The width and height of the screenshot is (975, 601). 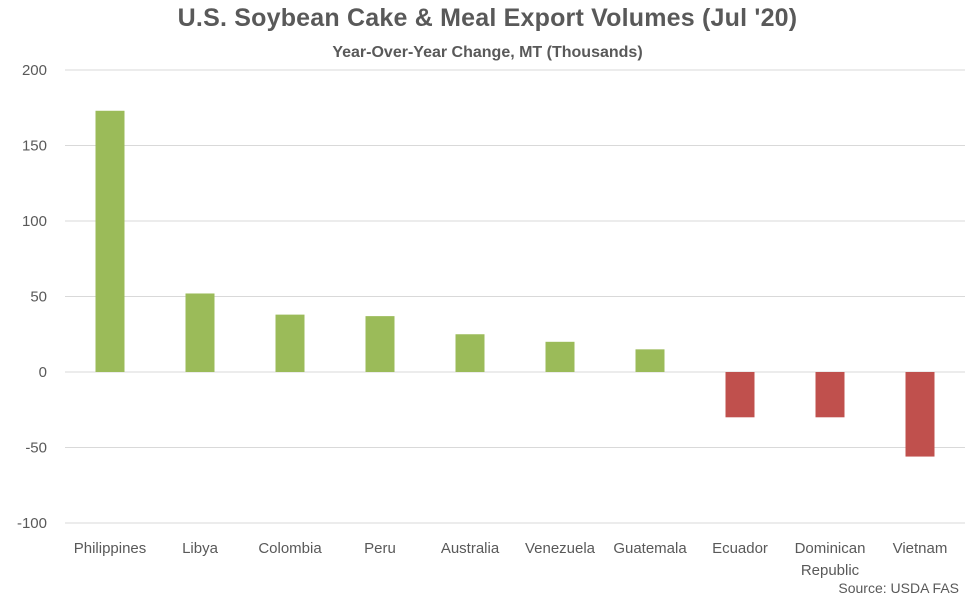 I want to click on x-tick-label: Guatemala, so click(x=650, y=548).